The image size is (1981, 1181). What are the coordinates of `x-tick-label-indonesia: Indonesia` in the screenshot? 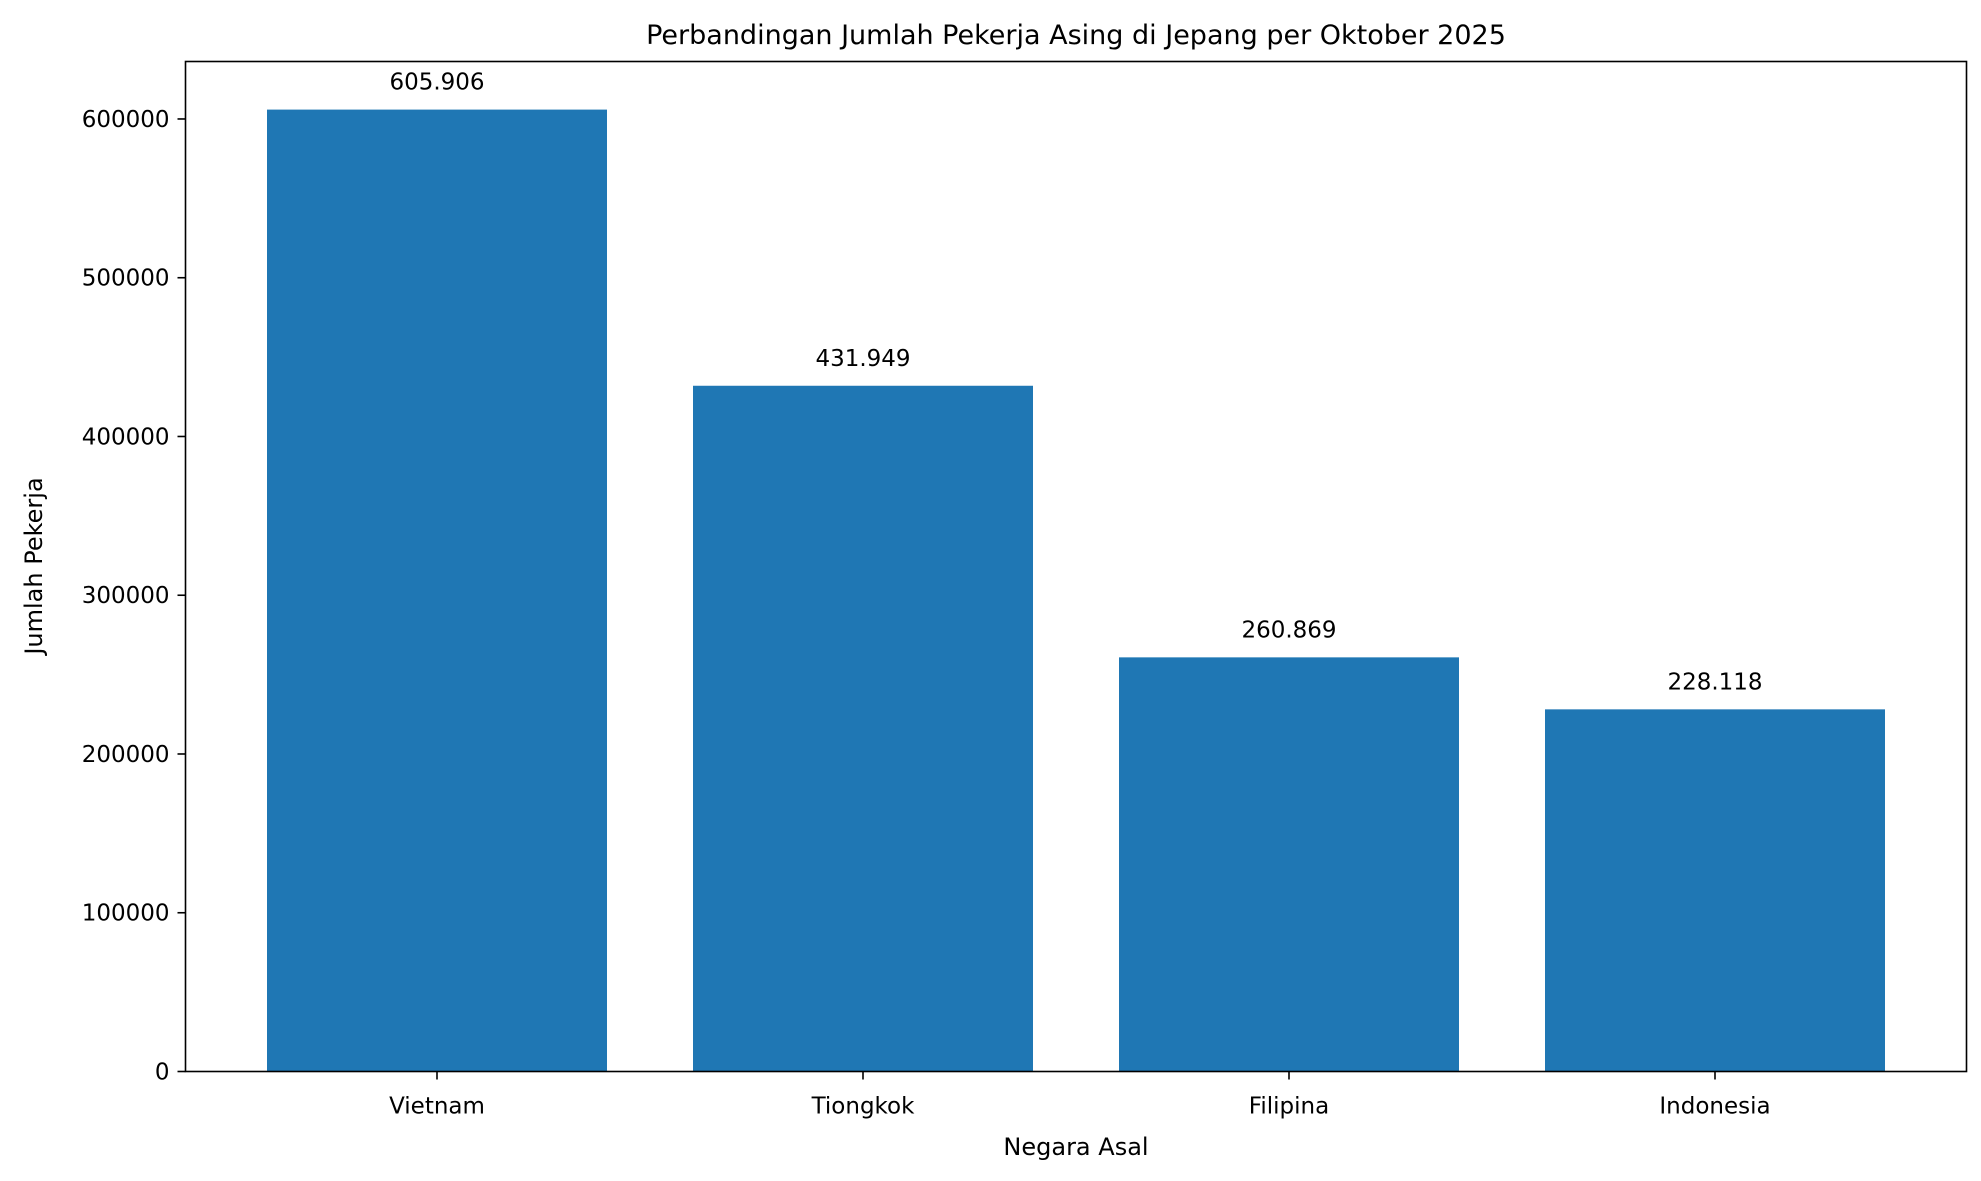 It's located at (1714, 1107).